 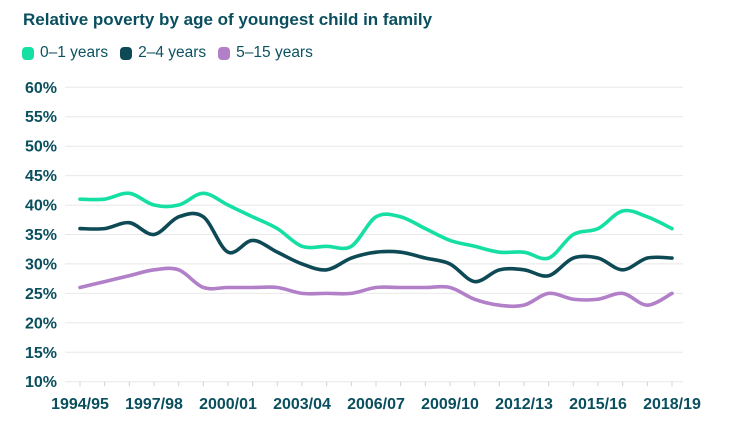 I want to click on x-axis-label-2015-16: 2015/16, so click(x=598, y=404).